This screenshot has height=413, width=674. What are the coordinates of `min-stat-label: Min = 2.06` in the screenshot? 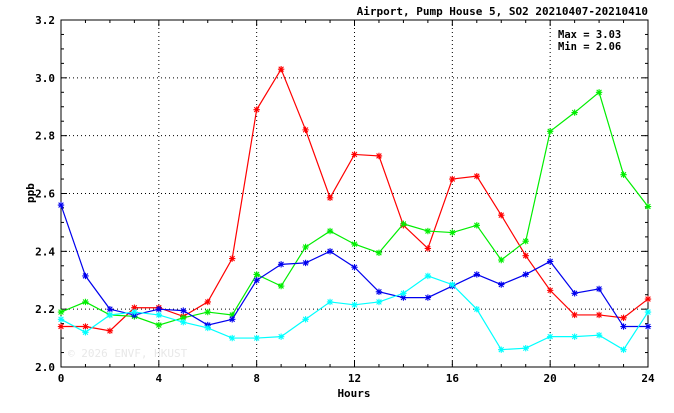 It's located at (589, 47).